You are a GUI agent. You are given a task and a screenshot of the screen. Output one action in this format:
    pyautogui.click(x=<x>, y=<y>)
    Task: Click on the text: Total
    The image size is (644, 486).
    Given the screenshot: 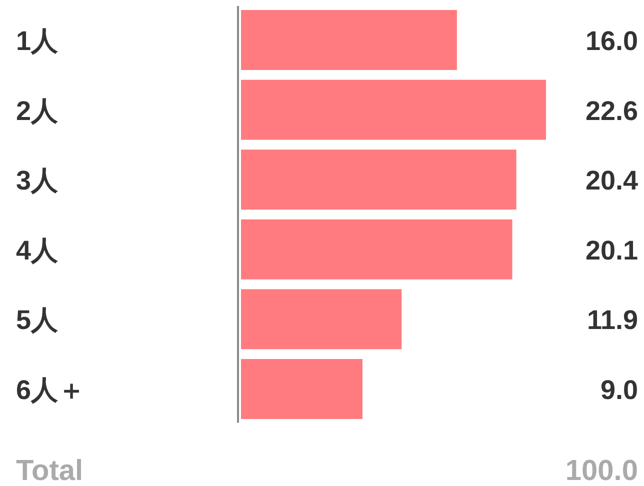 What is the action you would take?
    pyautogui.click(x=50, y=470)
    